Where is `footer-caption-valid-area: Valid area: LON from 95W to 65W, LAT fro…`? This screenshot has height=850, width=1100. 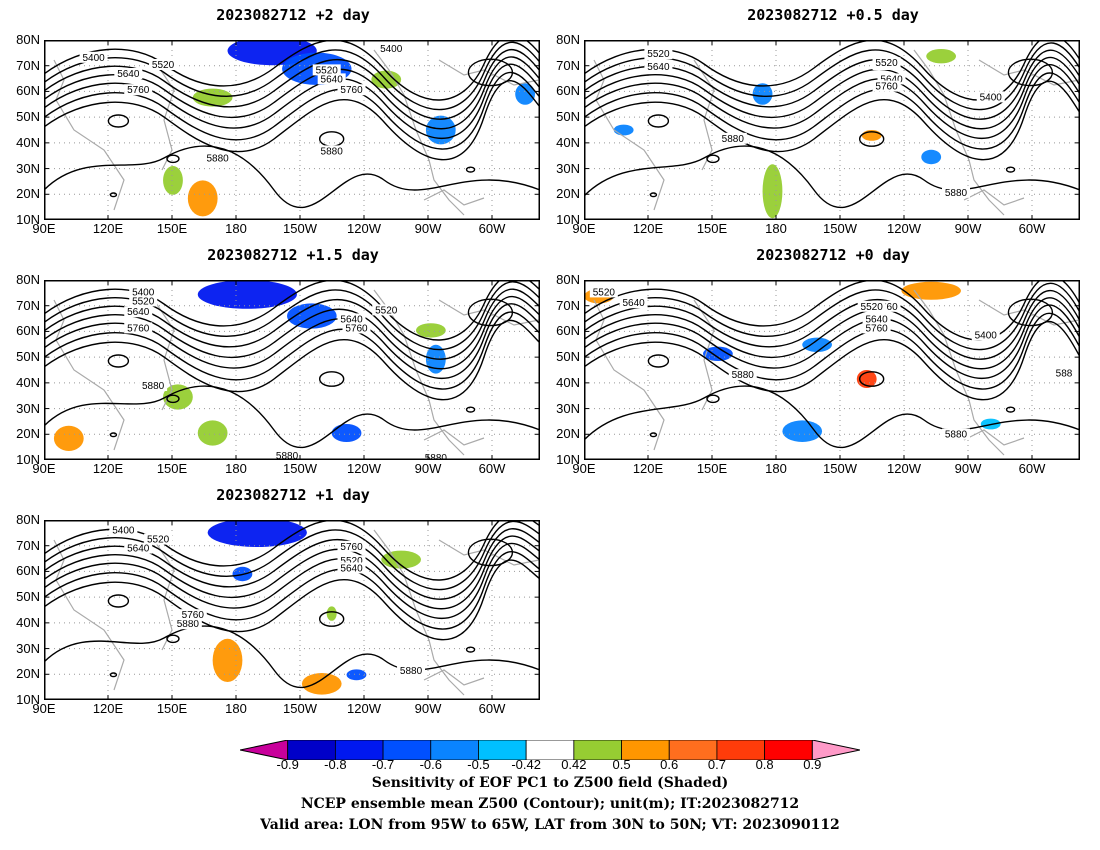 footer-caption-valid-area: Valid area: LON from 95W to 65W, LAT fro… is located at coordinates (550, 825).